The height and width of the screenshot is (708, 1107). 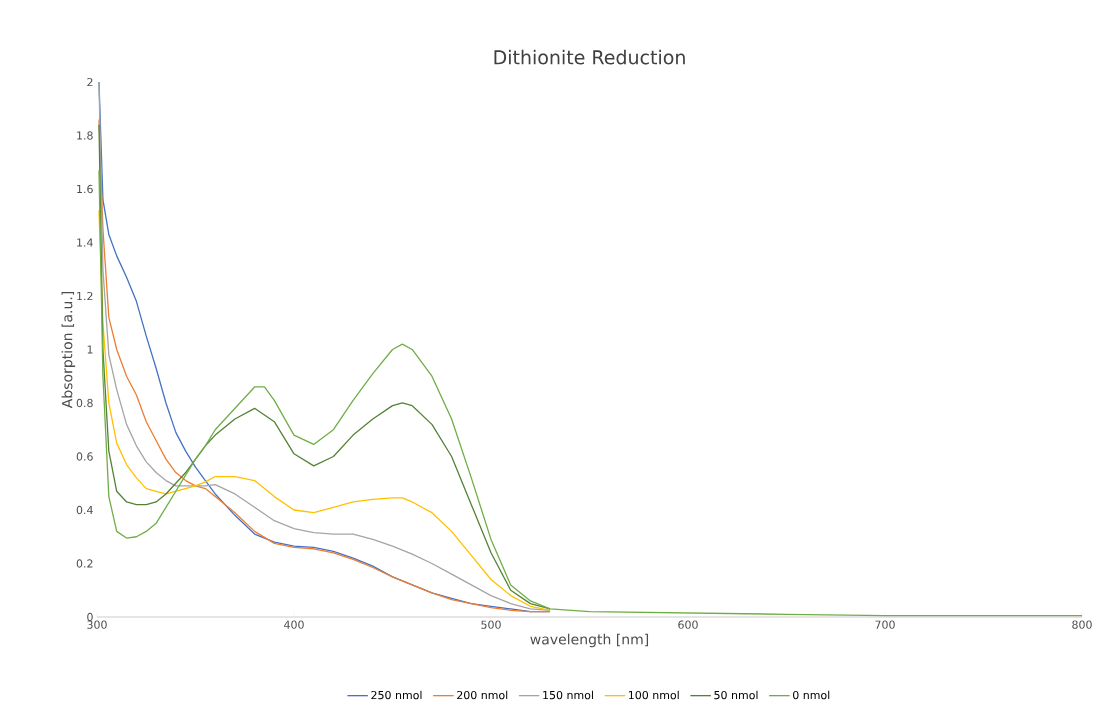 What do you see at coordinates (97, 624) in the screenshot?
I see `x-tick-label: 300` at bounding box center [97, 624].